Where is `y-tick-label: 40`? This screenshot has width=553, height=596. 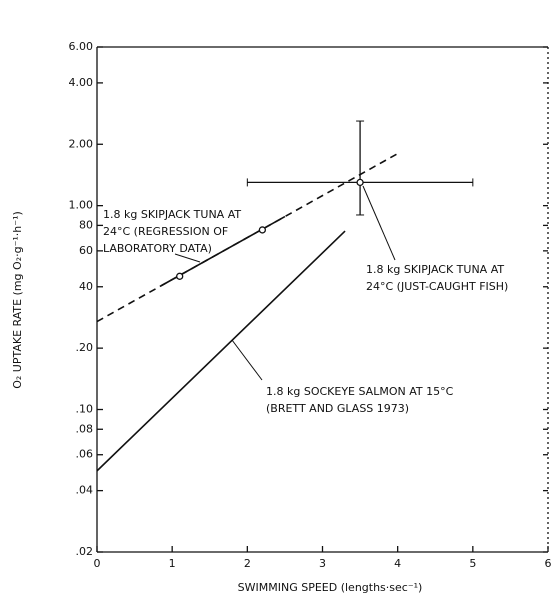
y-tick-label: 40 is located at coordinates (86, 286).